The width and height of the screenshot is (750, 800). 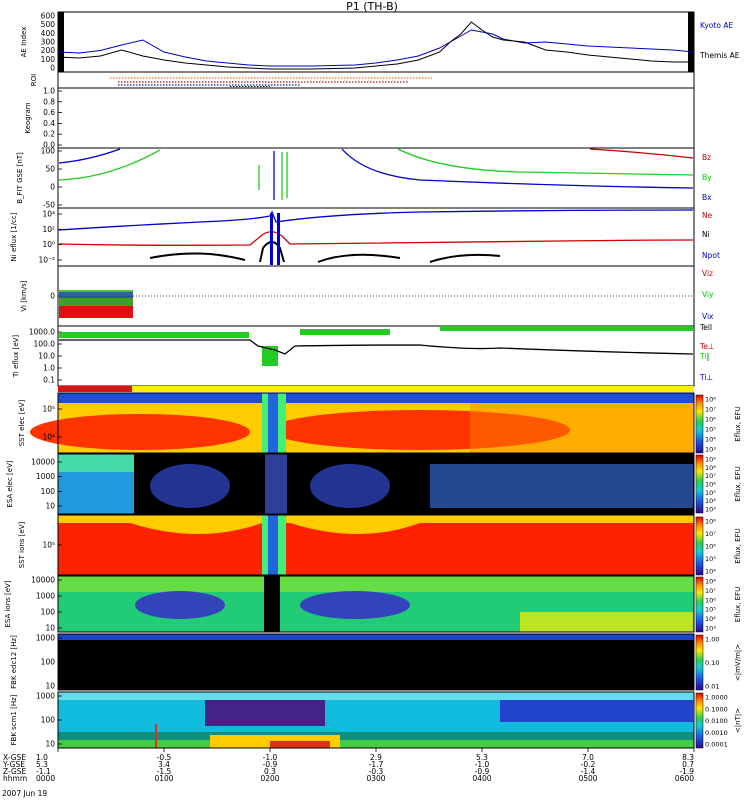 I want to click on esa-elec-ytick-label-0: 10000, so click(x=43, y=462).